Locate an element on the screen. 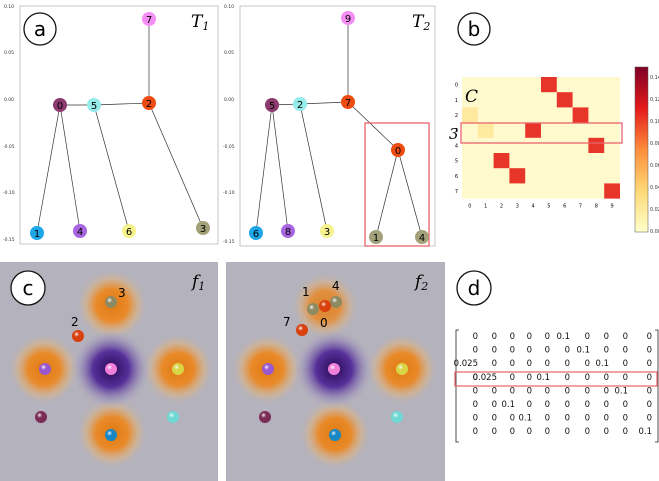 The width and height of the screenshot is (659, 481). svg-text: 5 is located at coordinates (272, 106).